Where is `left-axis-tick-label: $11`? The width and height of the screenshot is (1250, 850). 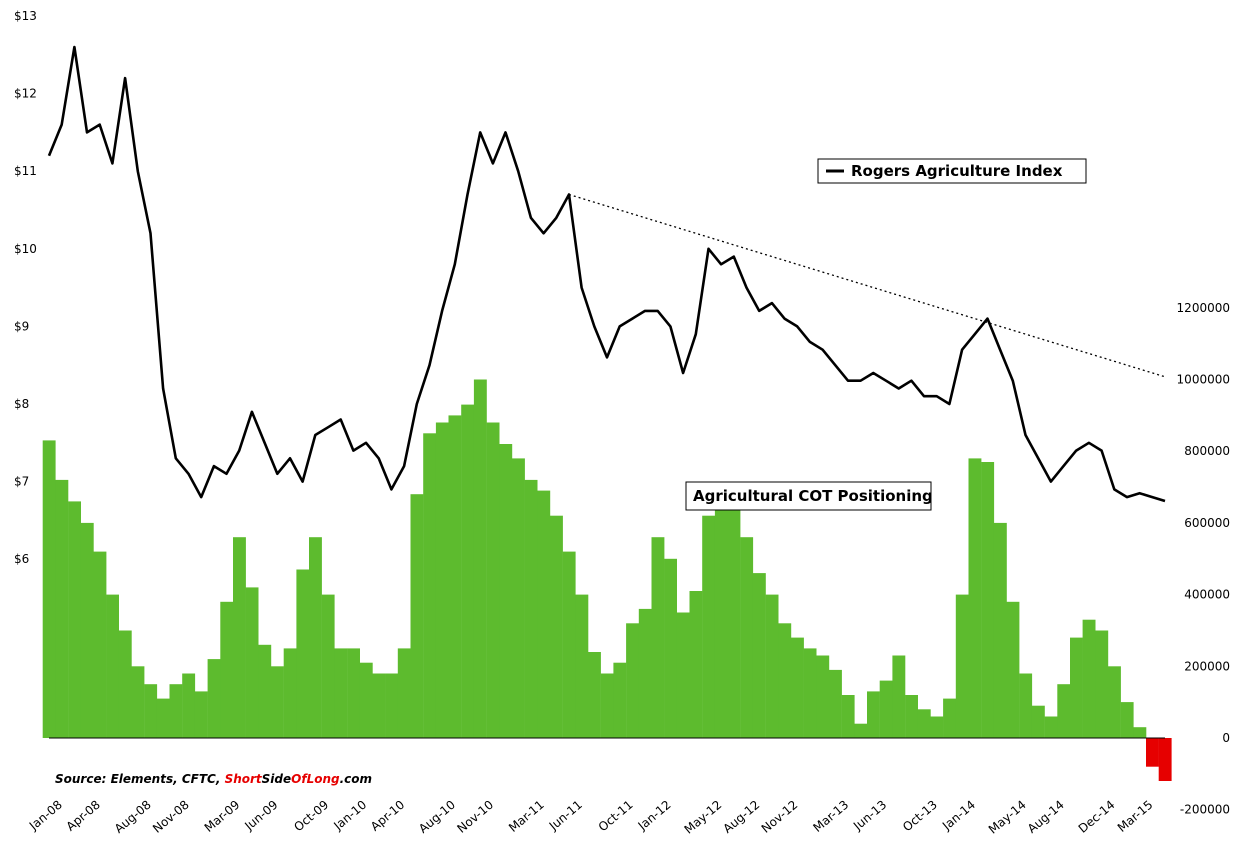
left-axis-tick-label: $11 is located at coordinates (25, 171).